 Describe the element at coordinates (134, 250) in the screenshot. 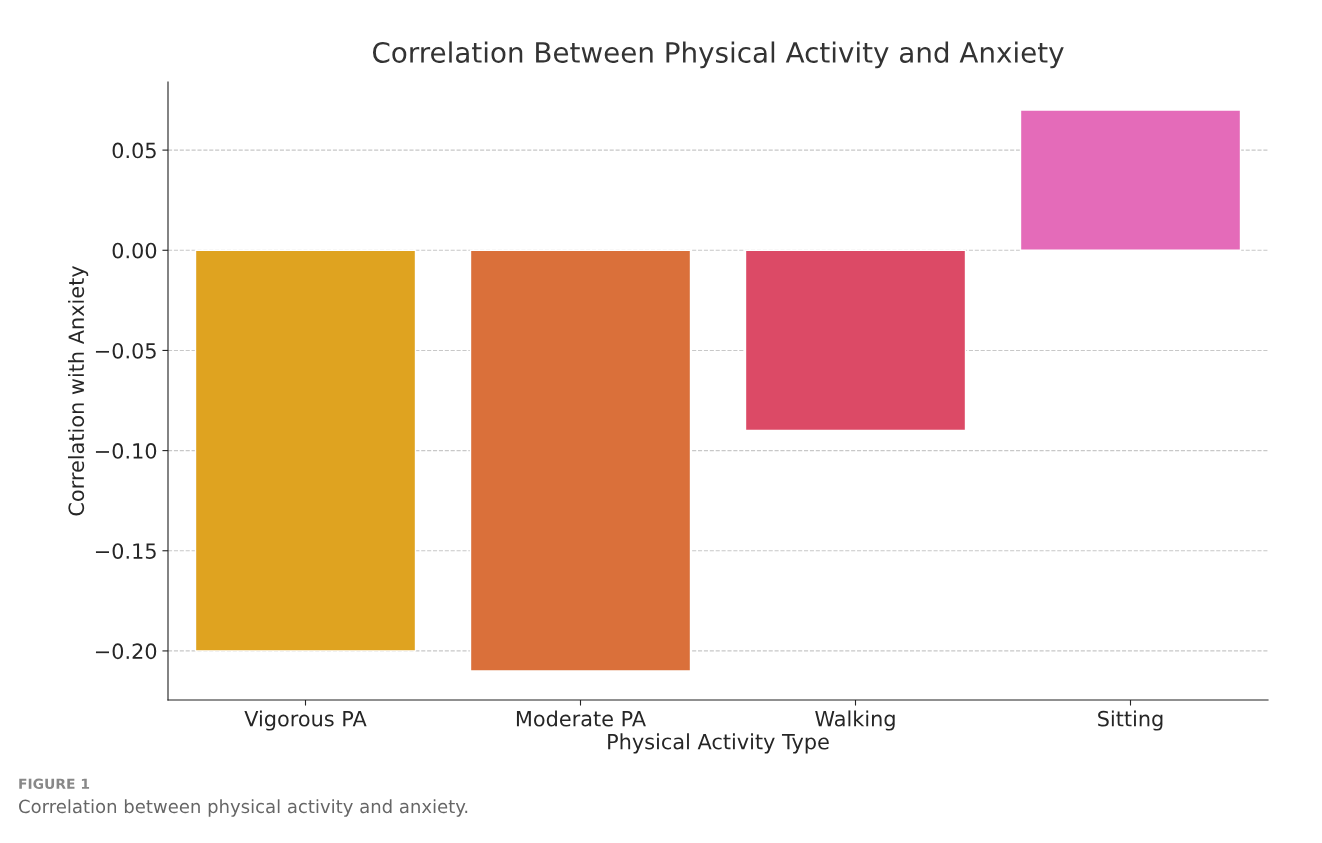

I see `y-tick-label: 0.00` at that location.